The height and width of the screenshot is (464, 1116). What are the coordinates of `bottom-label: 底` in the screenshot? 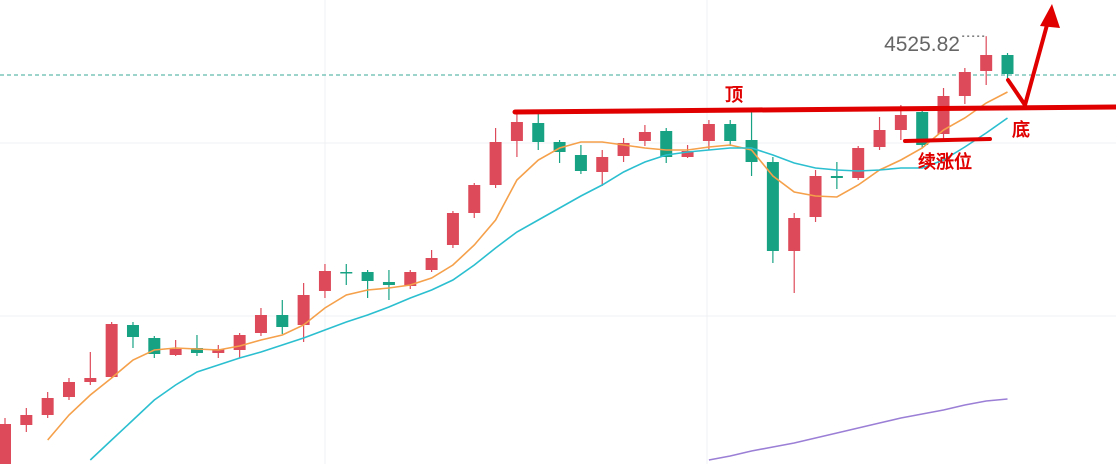 It's located at (1021, 130).